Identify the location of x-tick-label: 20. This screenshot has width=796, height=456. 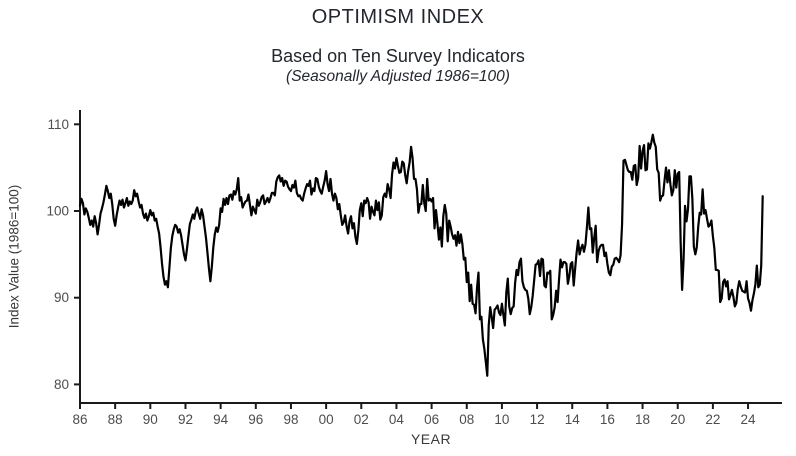
(677, 419).